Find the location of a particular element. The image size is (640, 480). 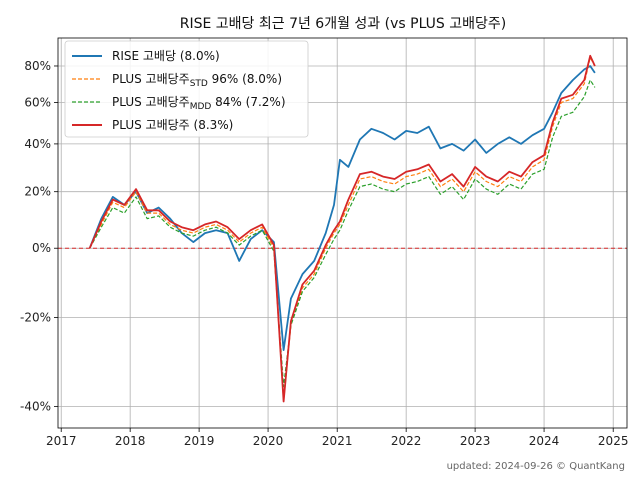

legend-frame is located at coordinates (186, 89).